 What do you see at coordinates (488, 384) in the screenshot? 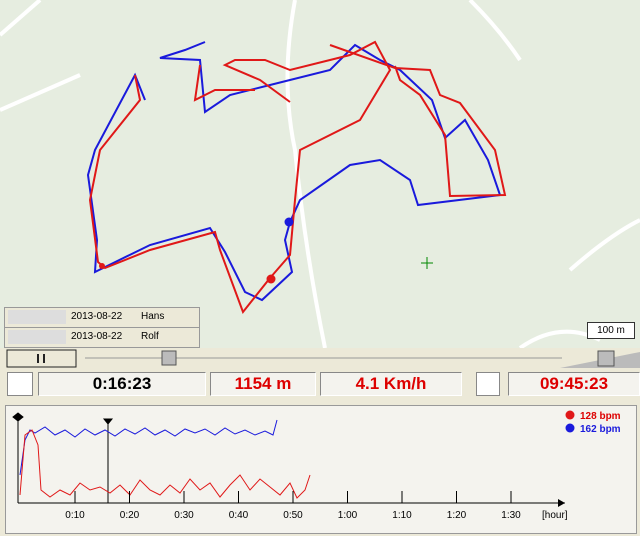
I see `swap-button` at bounding box center [488, 384].